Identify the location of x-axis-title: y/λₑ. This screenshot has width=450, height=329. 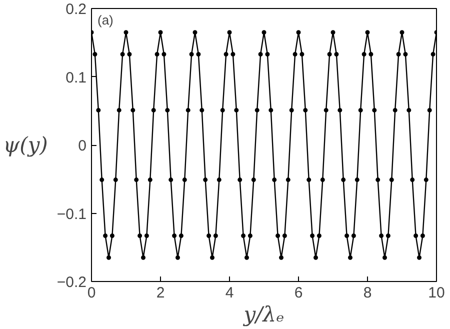
(263, 314).